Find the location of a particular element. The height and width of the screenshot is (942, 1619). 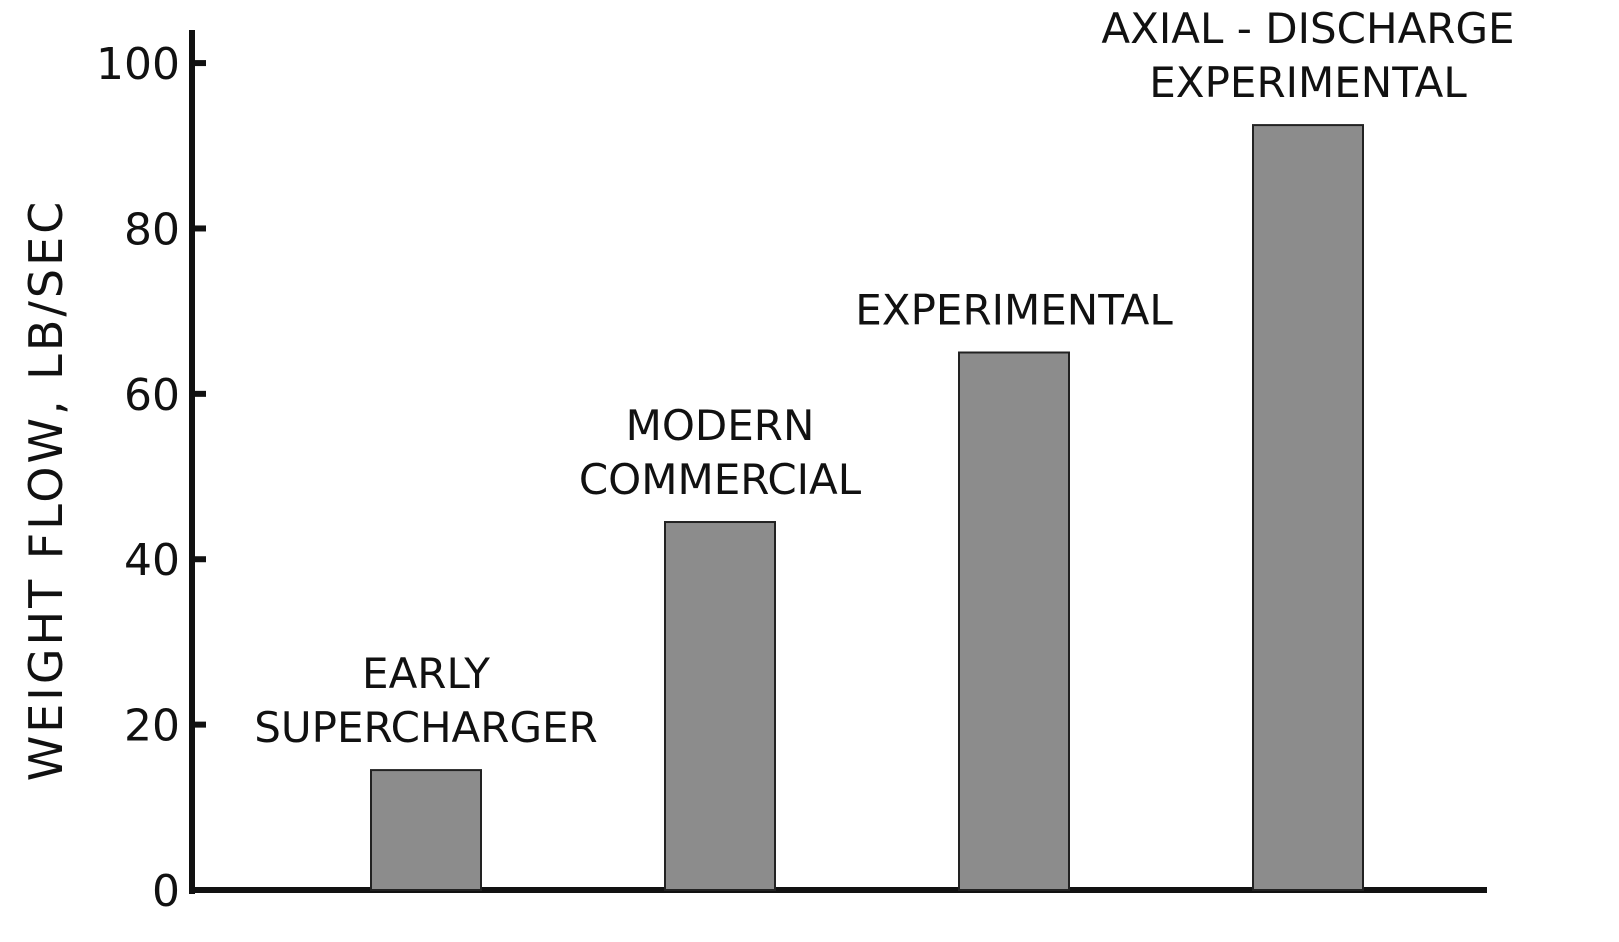

category-label: AXIAL - DISCHARGE EXPERIMENTAL is located at coordinates (1307, 55).